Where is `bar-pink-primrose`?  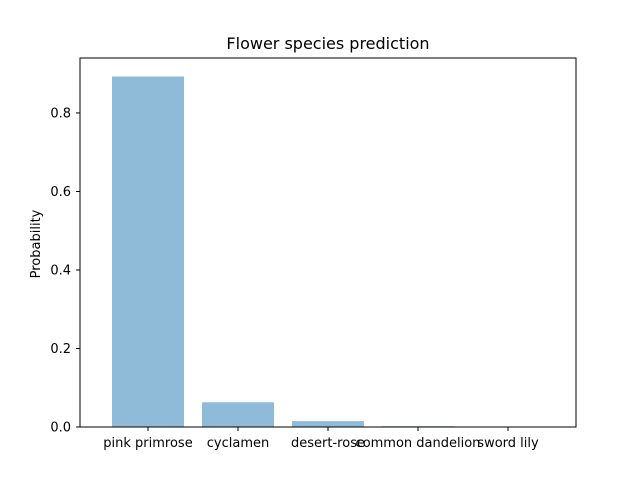 bar-pink-primrose is located at coordinates (148, 251).